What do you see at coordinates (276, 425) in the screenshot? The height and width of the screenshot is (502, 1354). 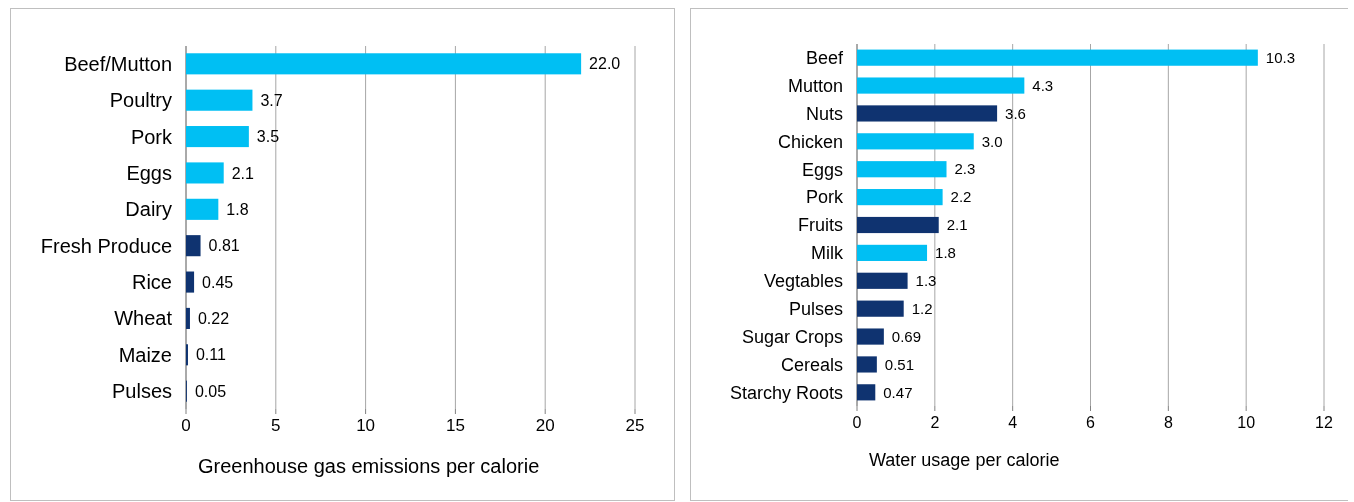 I see `x-tick-label: 5` at bounding box center [276, 425].